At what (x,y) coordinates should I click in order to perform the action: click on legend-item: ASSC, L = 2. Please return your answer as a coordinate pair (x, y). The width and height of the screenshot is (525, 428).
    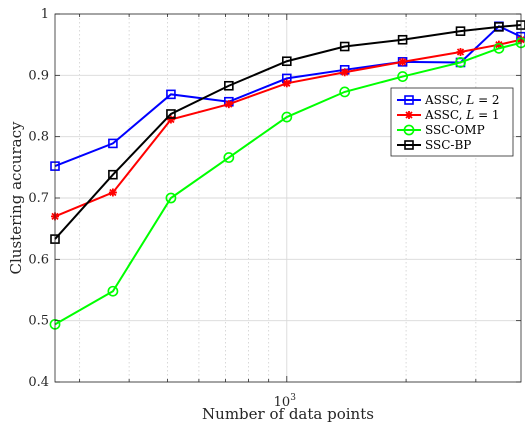
    Looking at the image, I should click on (448, 100).